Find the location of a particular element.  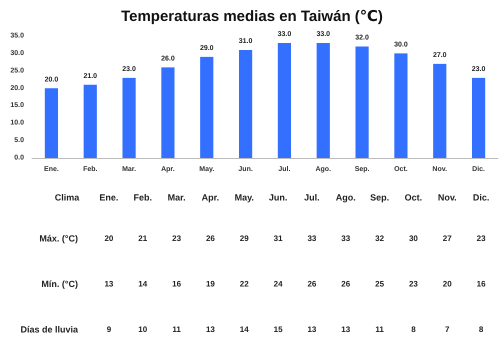

x-tick-label: Oct. is located at coordinates (413, 197).